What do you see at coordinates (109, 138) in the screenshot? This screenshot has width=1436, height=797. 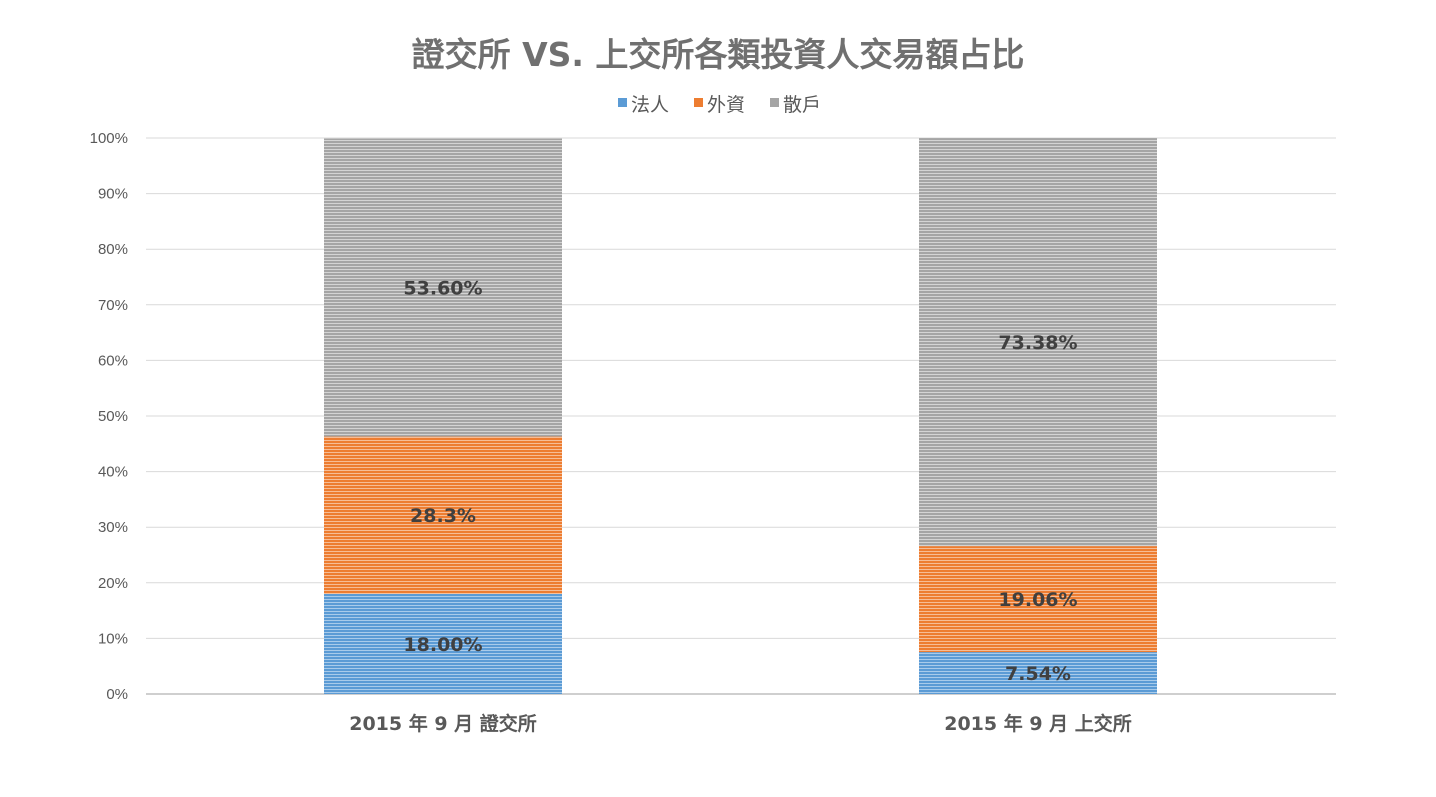 I see `y-tick-label: 100%` at bounding box center [109, 138].